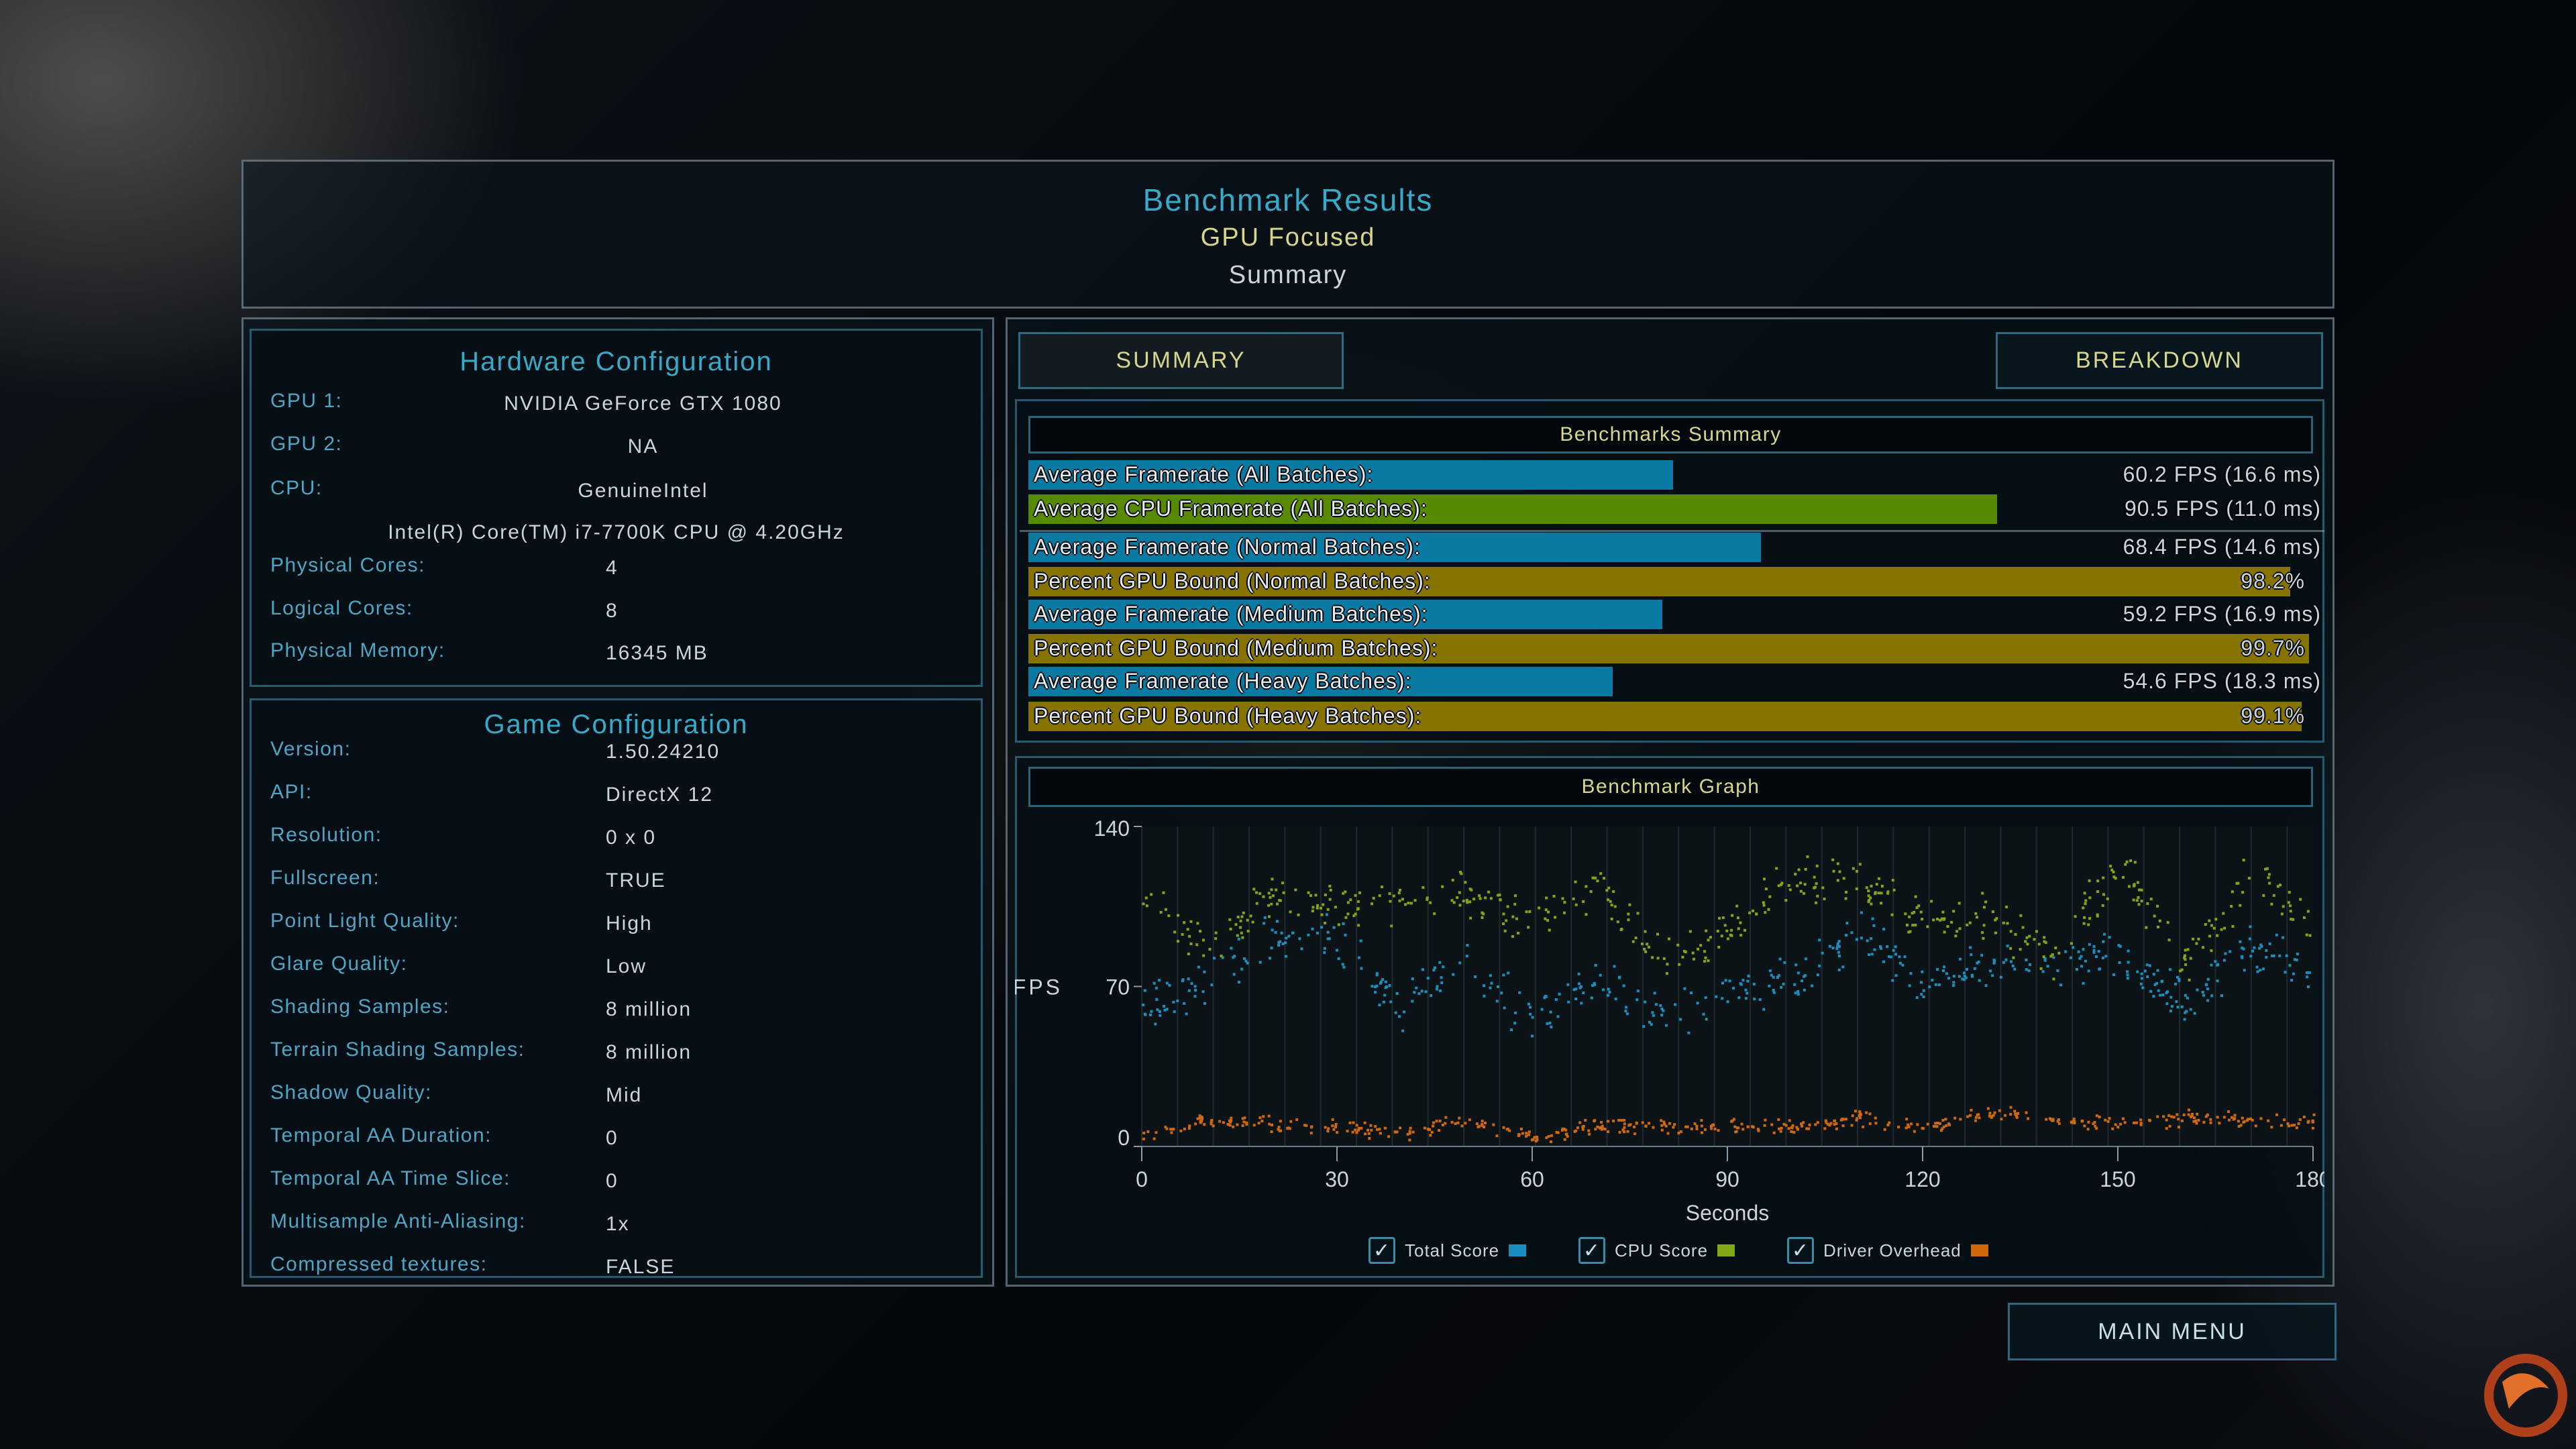 This screenshot has width=2576, height=1449. What do you see at coordinates (1670, 648) in the screenshot?
I see `summary-bar-row: Percent GPU Bound (Medium Batches): 99.7%` at bounding box center [1670, 648].